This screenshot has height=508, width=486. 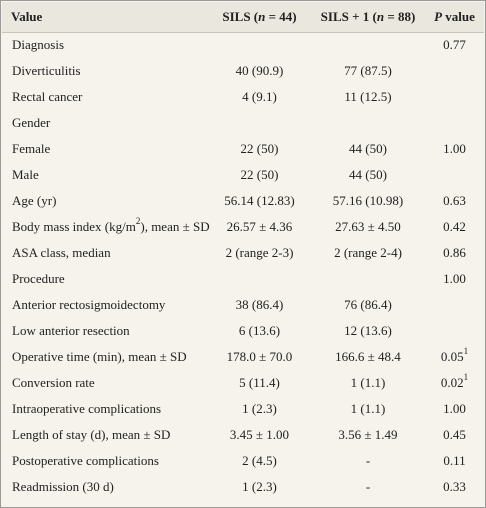 I want to click on cell-sils: 3.45 ± 1.00, so click(x=259, y=434).